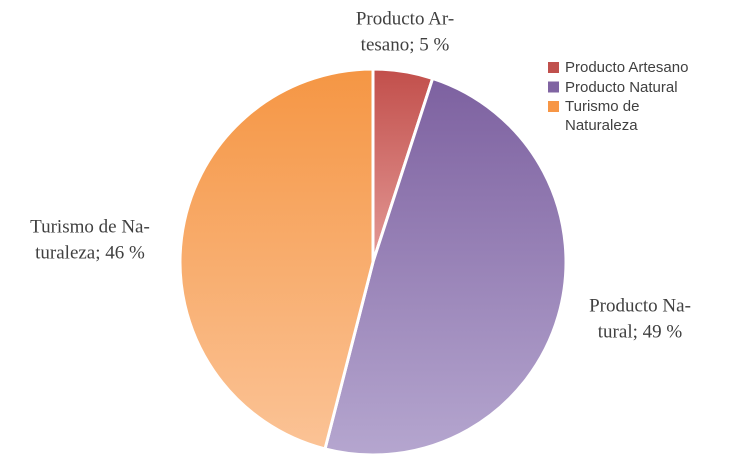  I want to click on data-label: tesano; 5 %, so click(405, 44).